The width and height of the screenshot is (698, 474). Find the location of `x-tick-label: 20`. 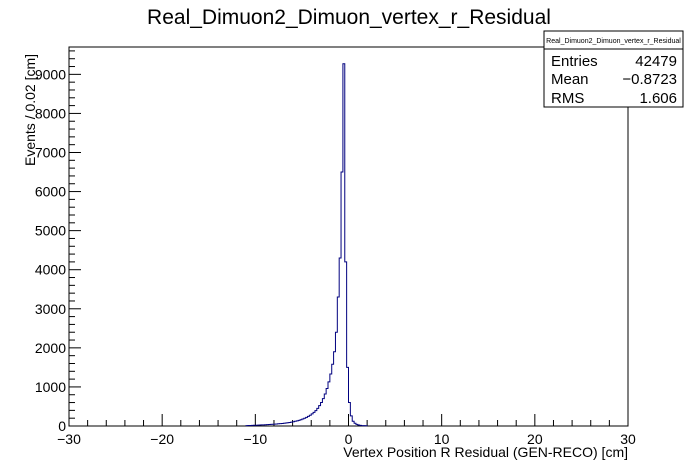

x-tick-label: 20 is located at coordinates (535, 439).